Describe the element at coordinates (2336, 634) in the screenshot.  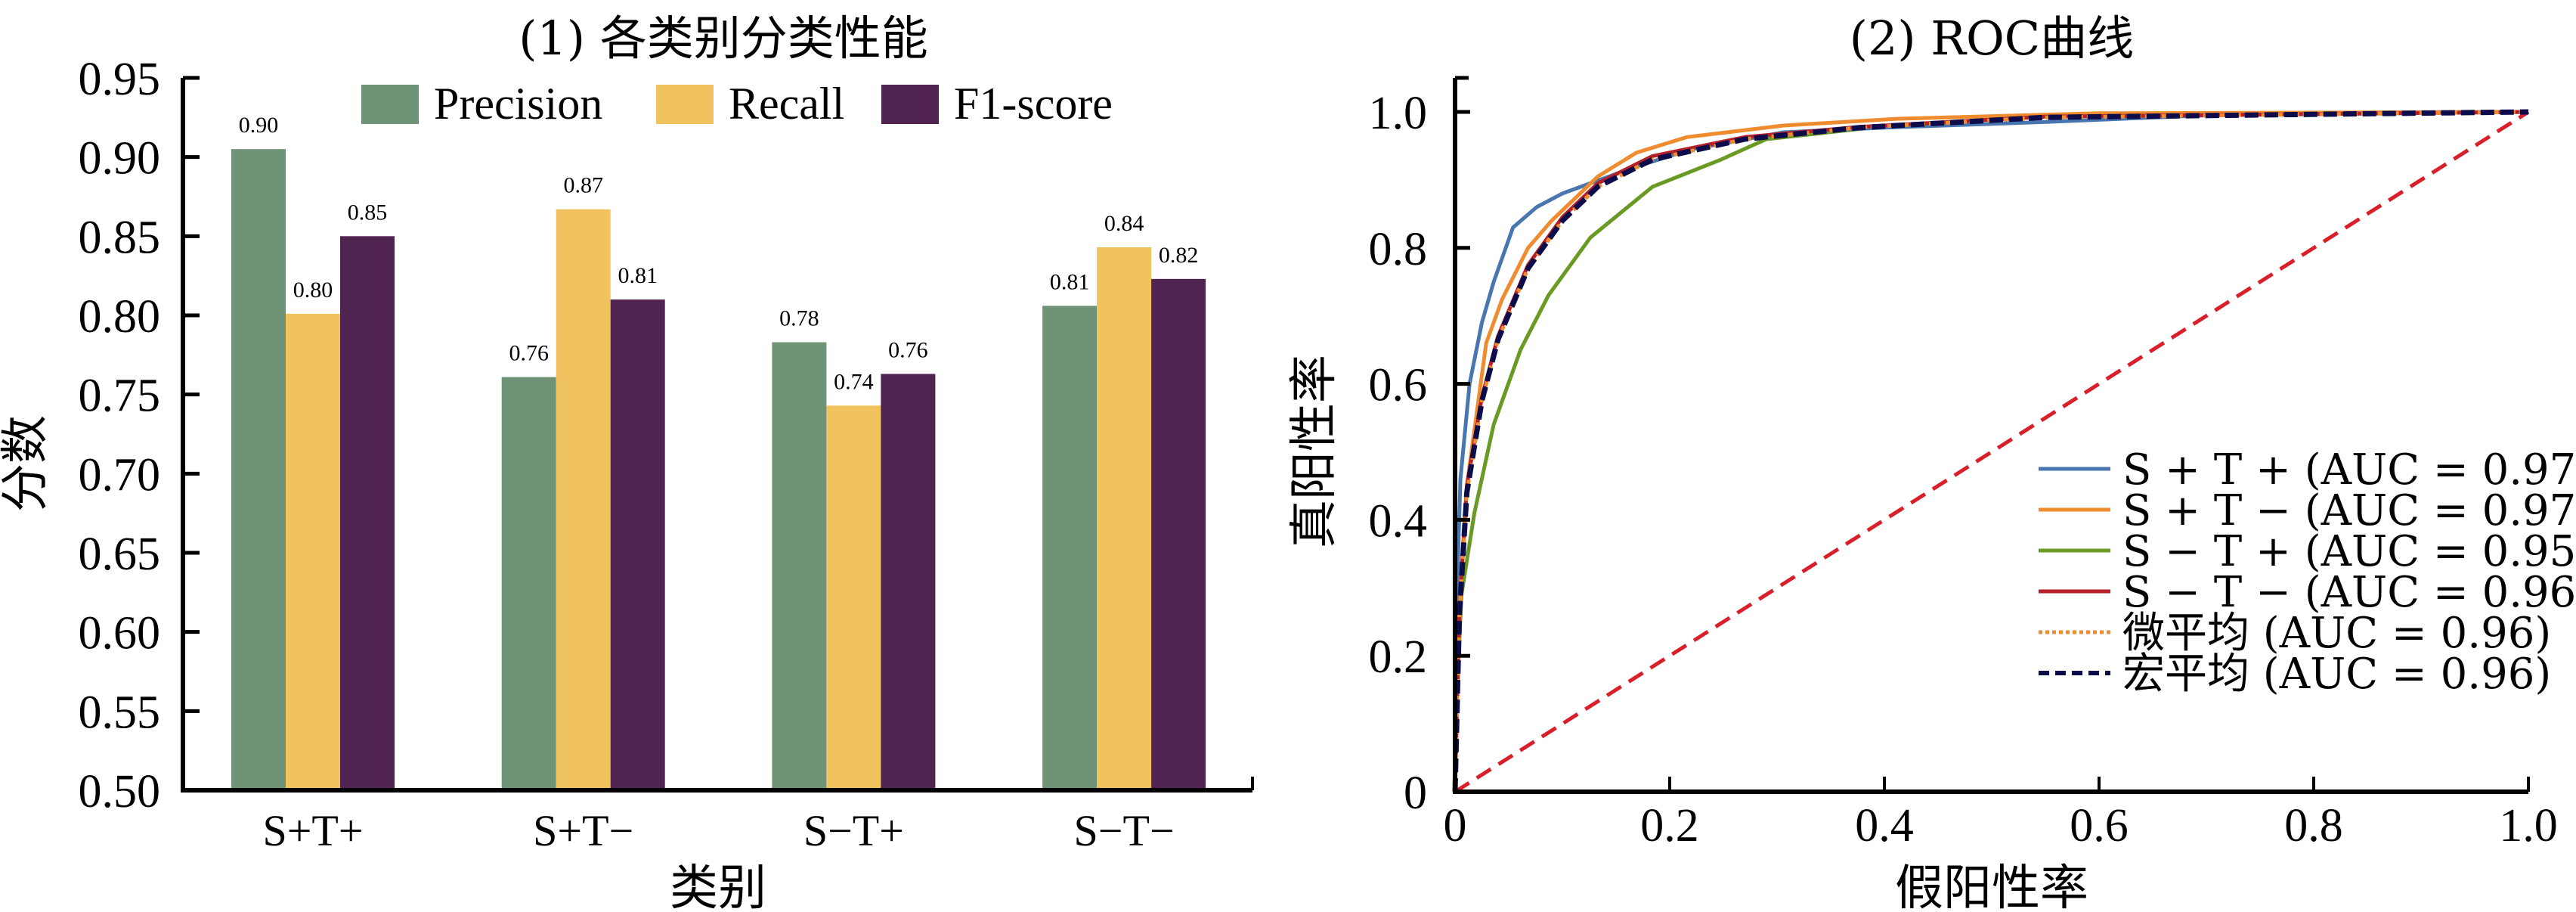
I see `roc-legend-label: 微平均 (AUC = 0.96)` at that location.